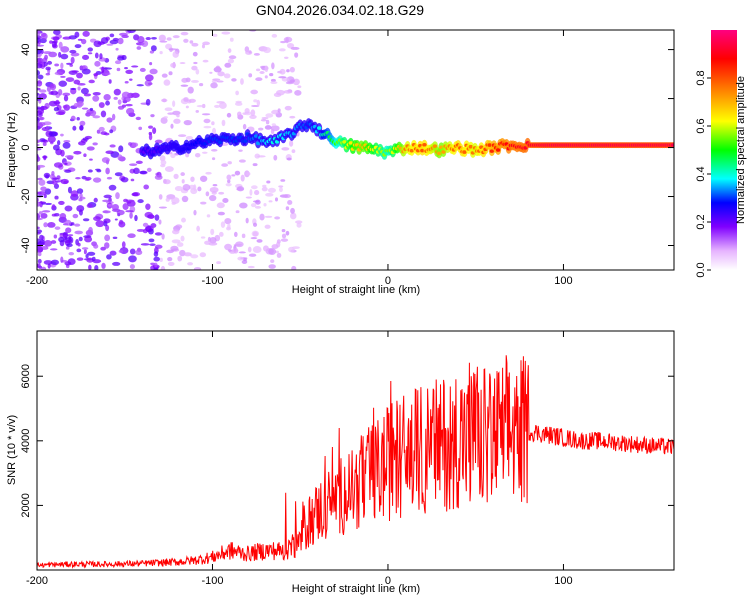  What do you see at coordinates (388, 281) in the screenshot?
I see `spectrogram-x-tick-label: 0` at bounding box center [388, 281].